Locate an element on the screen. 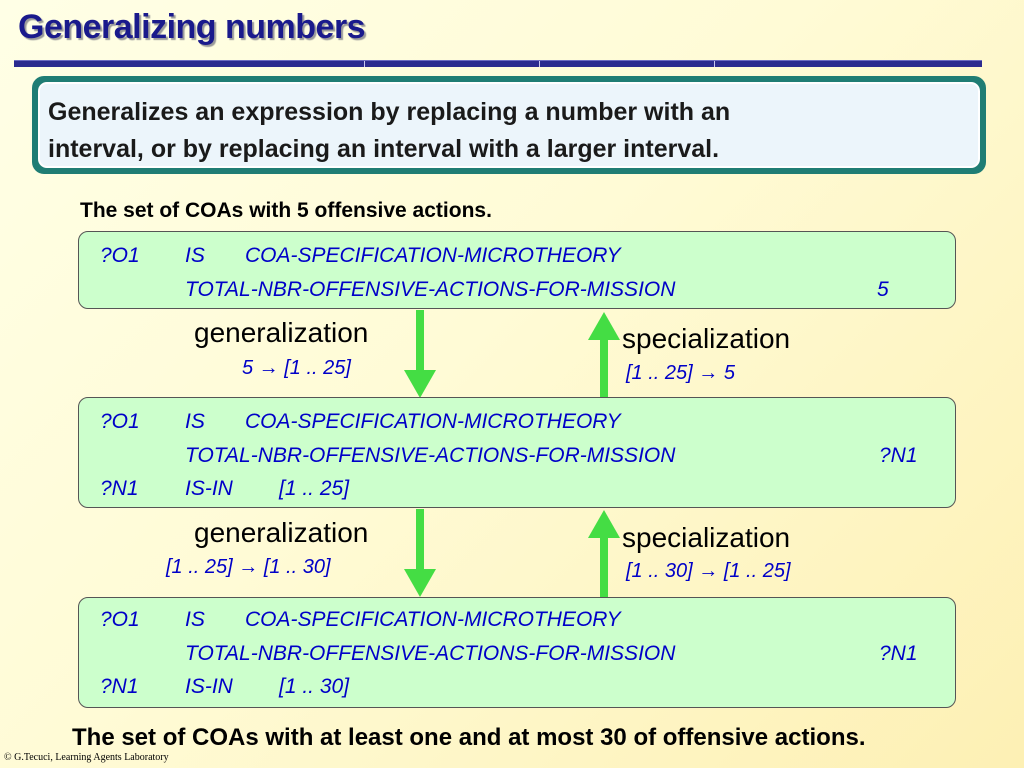 This screenshot has height=768, width=1024. title-underline is located at coordinates (498, 63).